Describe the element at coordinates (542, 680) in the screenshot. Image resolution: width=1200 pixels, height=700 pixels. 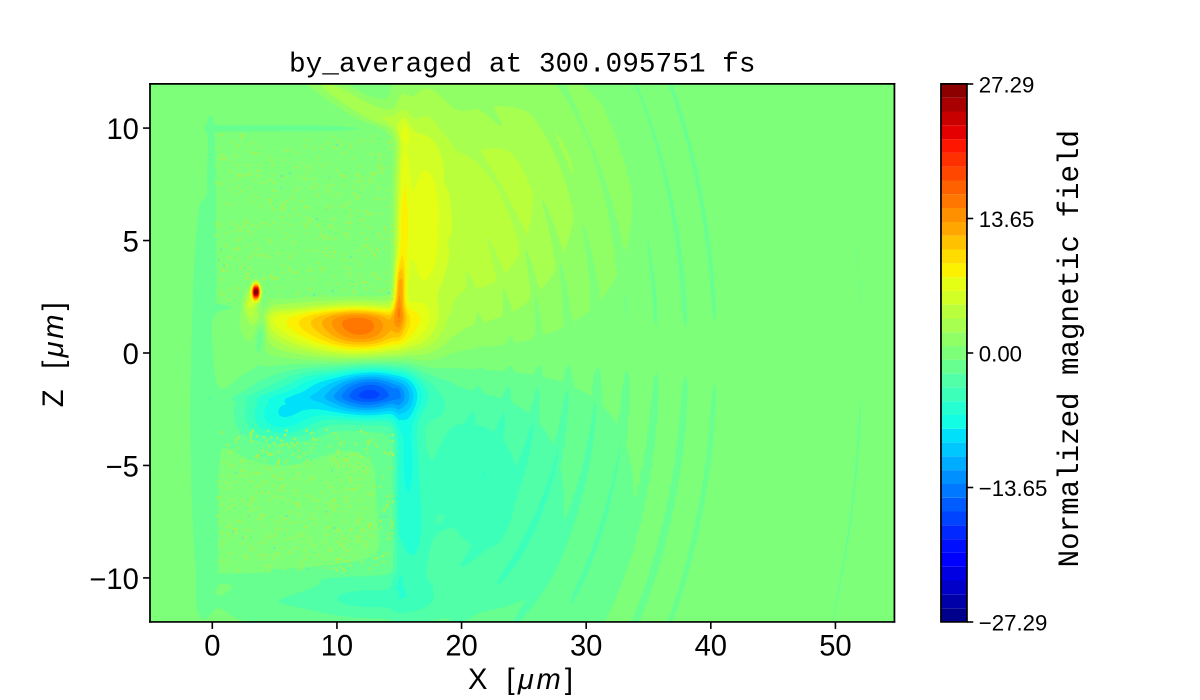
I see `svg-text:X [: X [ ] μ m` at that location.